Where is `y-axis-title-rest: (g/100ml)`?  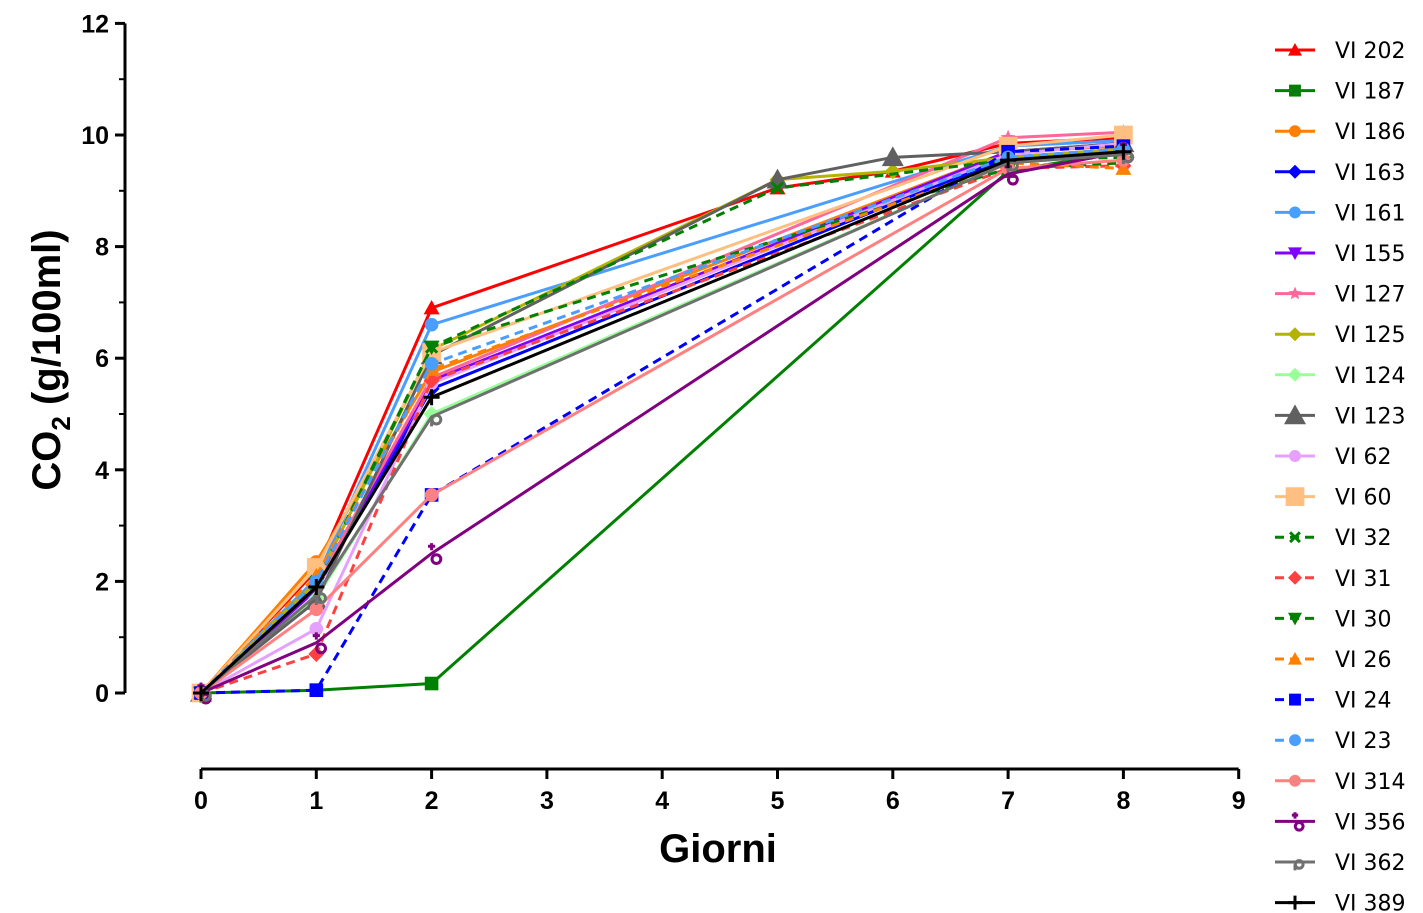 y-axis-title-rest: (g/100ml) is located at coordinates (47, 322).